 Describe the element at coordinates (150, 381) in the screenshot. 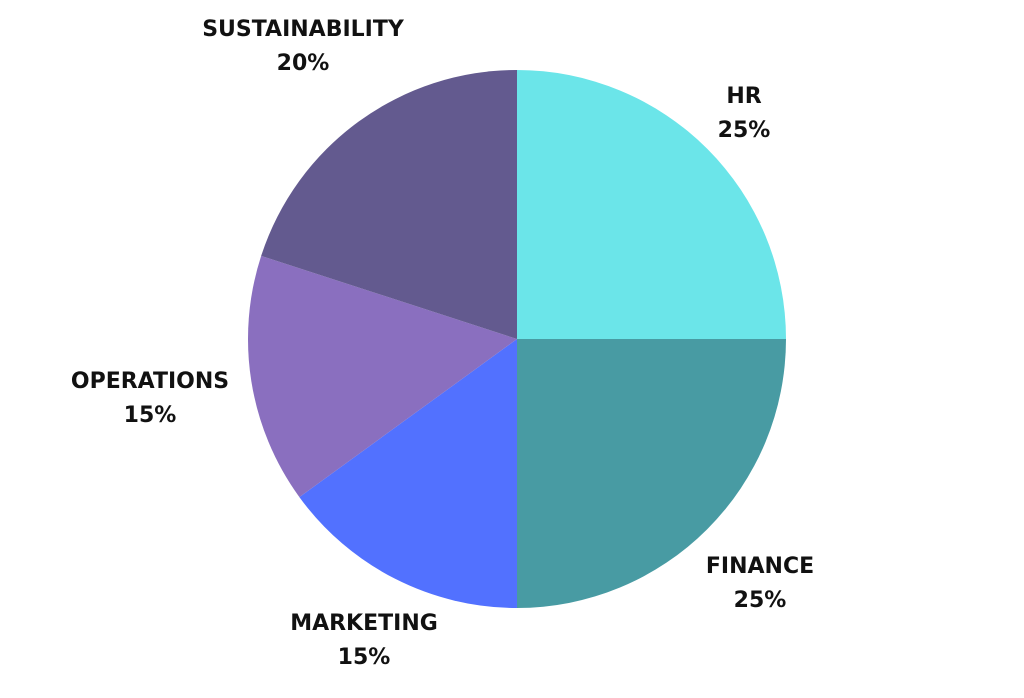

I see `label-operations-name: OPERATIONS` at that location.